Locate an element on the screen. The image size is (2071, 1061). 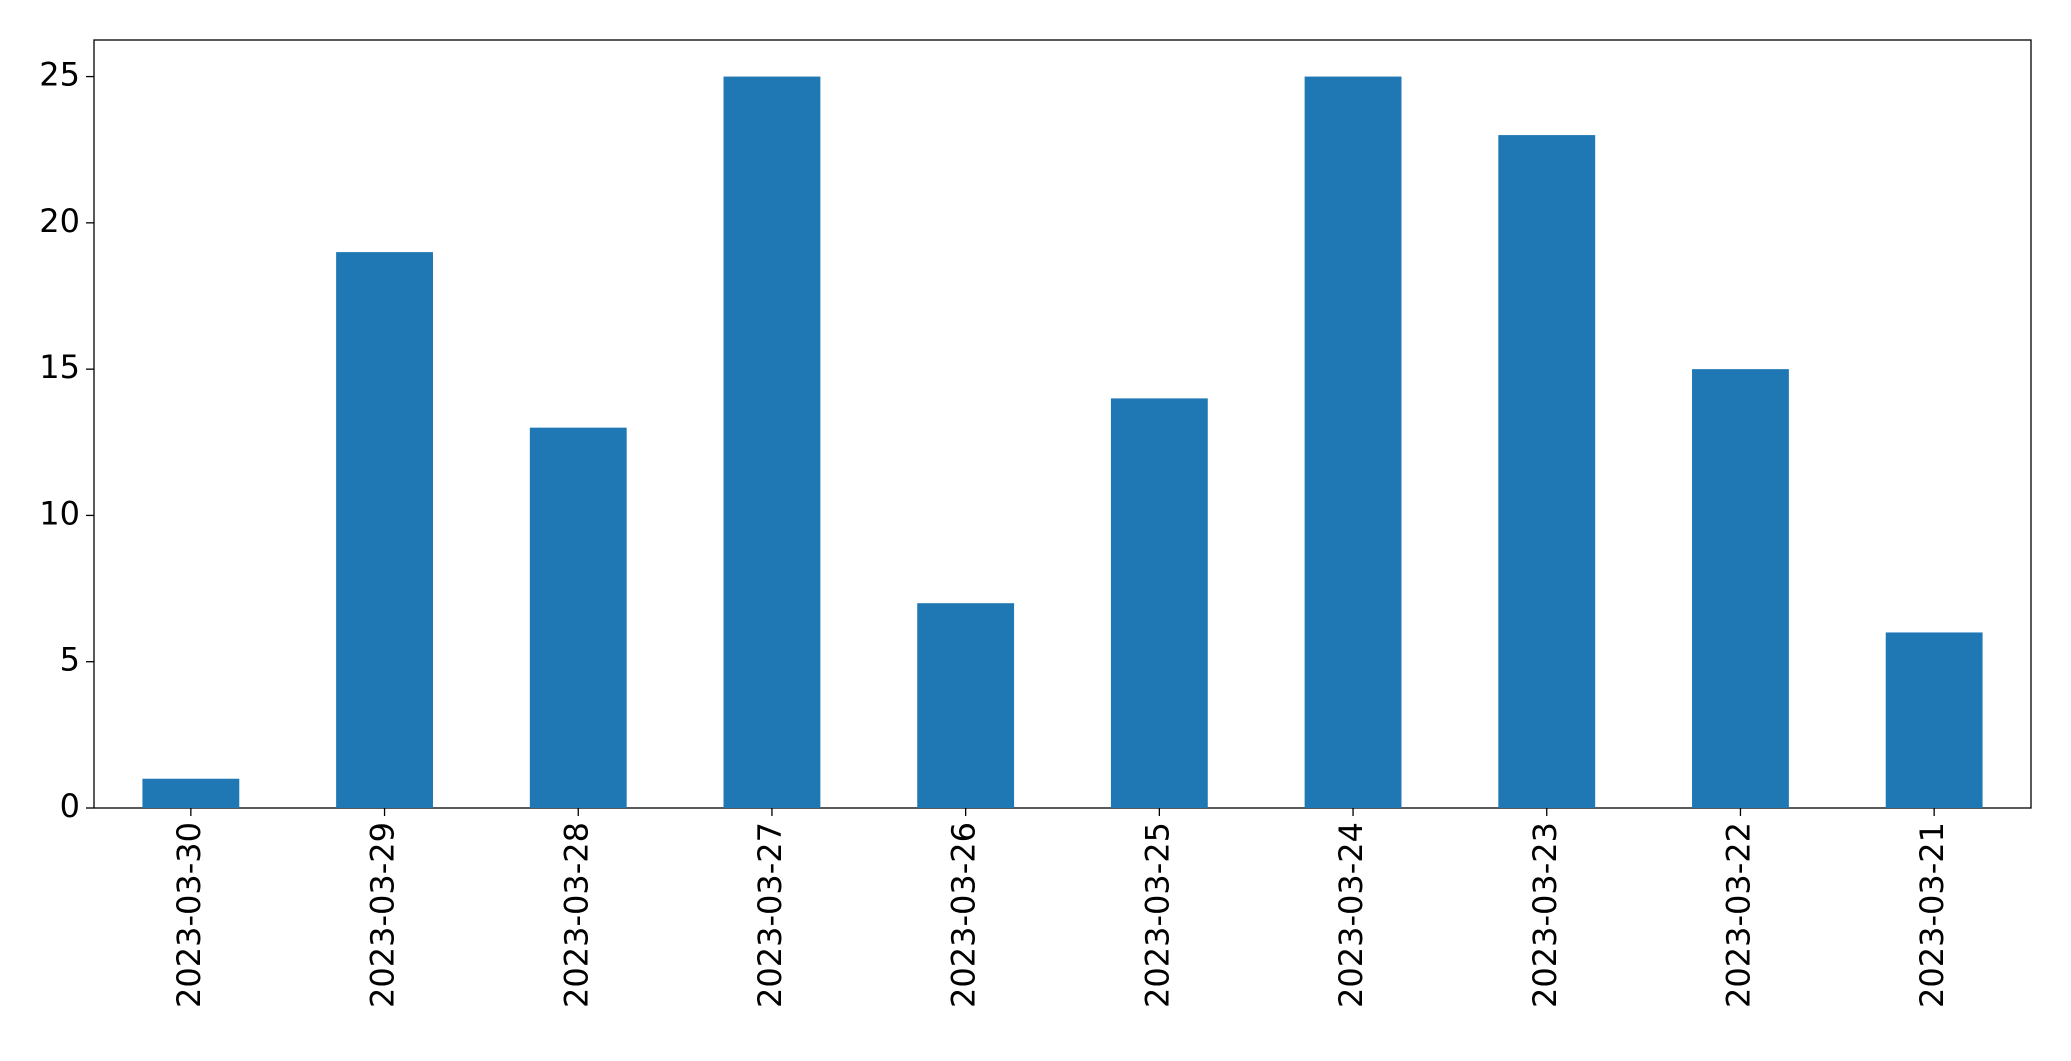
x-tick-label: 2023-03-27 is located at coordinates (770, 915).